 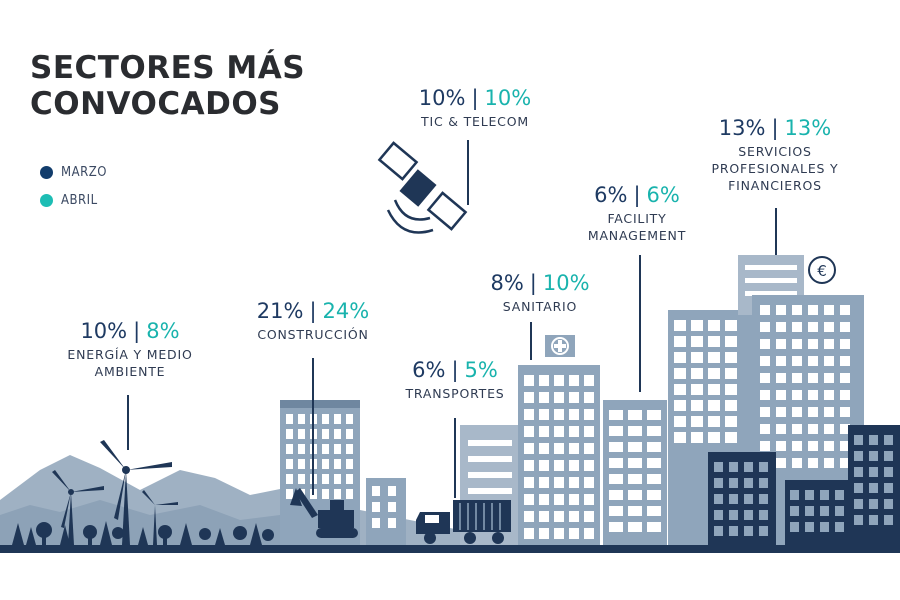 What do you see at coordinates (422, 187) in the screenshot?
I see `satellite-icon` at bounding box center [422, 187].